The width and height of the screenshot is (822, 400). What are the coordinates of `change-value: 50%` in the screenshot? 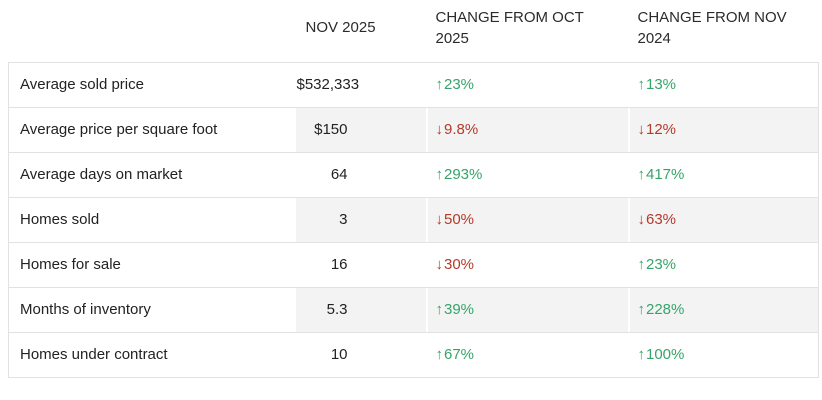 It's located at (459, 219).